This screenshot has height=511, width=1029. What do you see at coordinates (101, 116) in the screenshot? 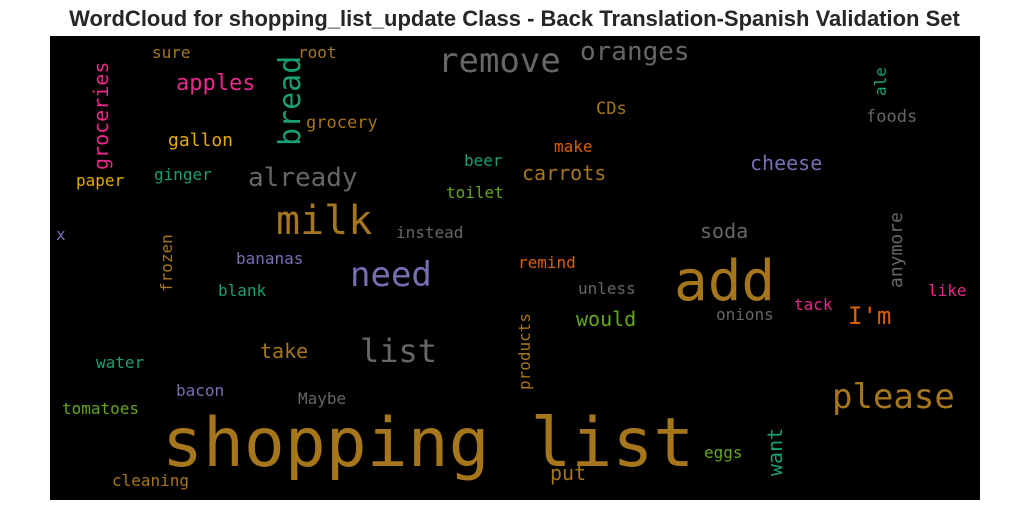
I see `word-groceries: groceries` at bounding box center [101, 116].